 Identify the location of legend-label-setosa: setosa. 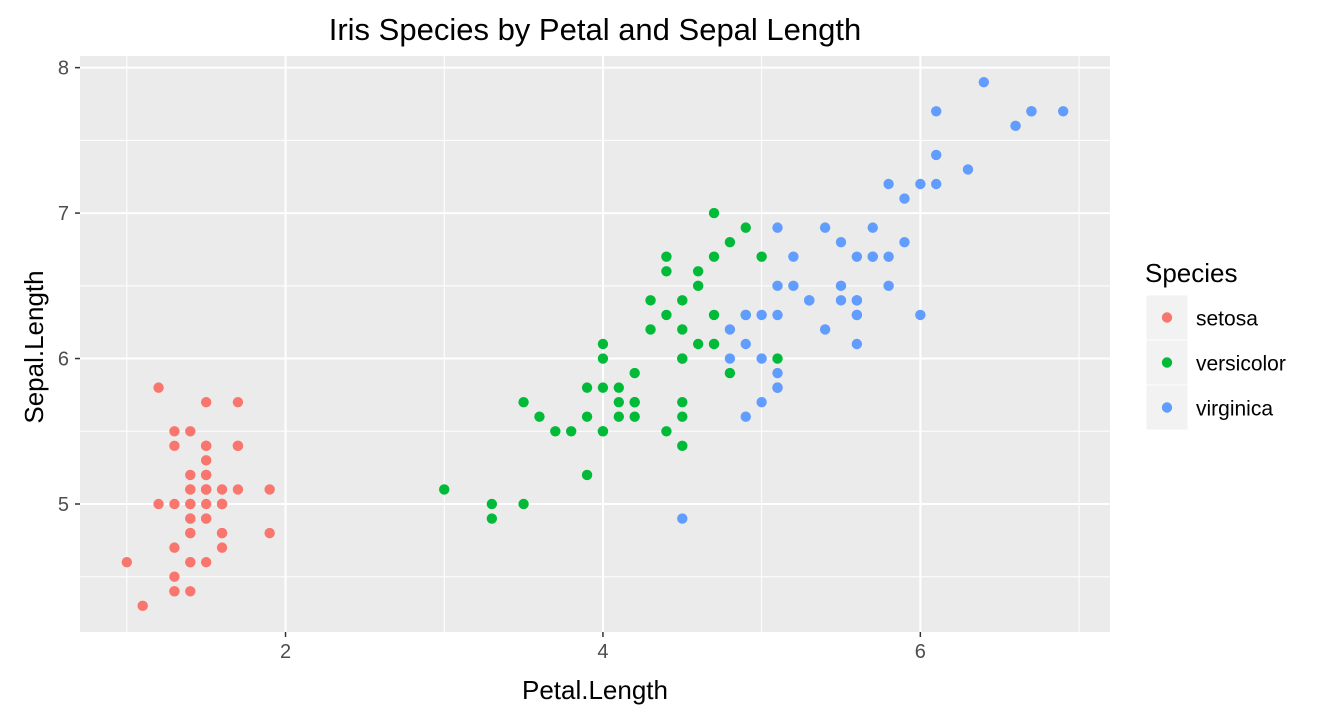
(1227, 319).